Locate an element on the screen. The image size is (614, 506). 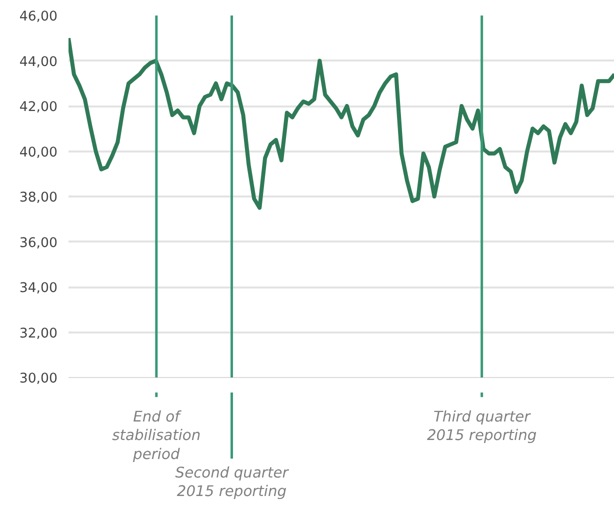
y-tick-label: 36,00 is located at coordinates (38, 243).